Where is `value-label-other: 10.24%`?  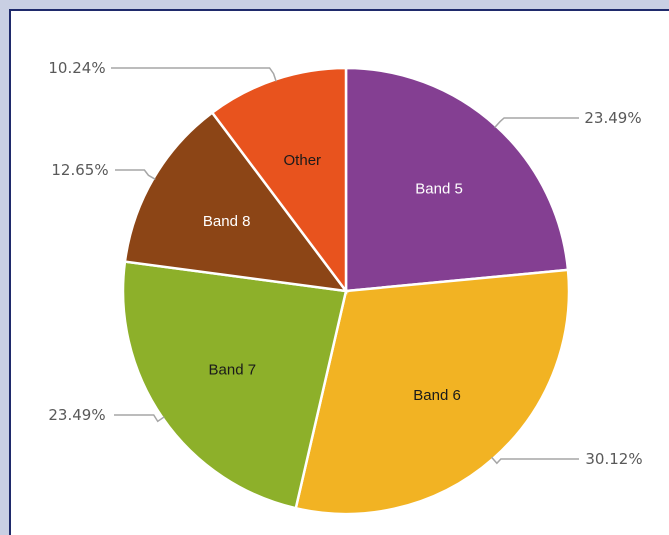
value-label-other: 10.24% is located at coordinates (76, 68).